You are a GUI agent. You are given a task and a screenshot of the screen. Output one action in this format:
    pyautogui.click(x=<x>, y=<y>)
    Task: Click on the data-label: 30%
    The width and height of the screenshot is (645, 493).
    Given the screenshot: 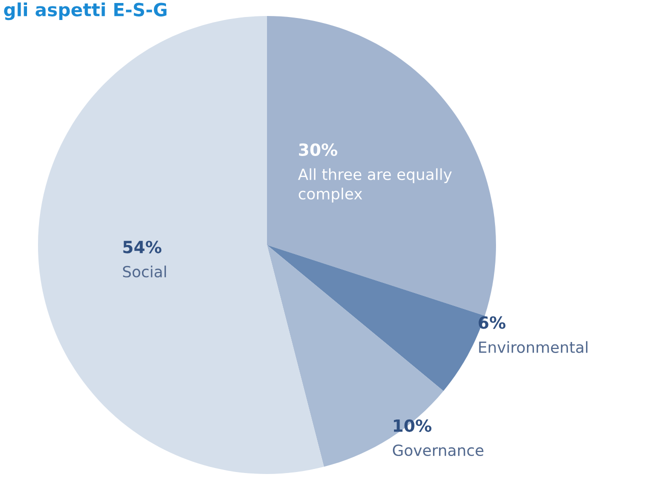 What is the action you would take?
    pyautogui.click(x=318, y=149)
    